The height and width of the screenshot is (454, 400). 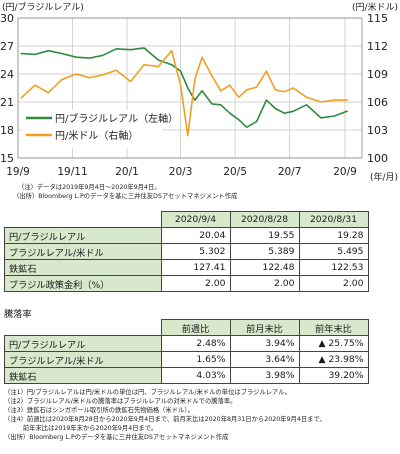 What do you see at coordinates (89, 187) in the screenshot?
I see `chart-note-period: （注）データは2019年9月4日～2020年9月4日。` at bounding box center [89, 187].